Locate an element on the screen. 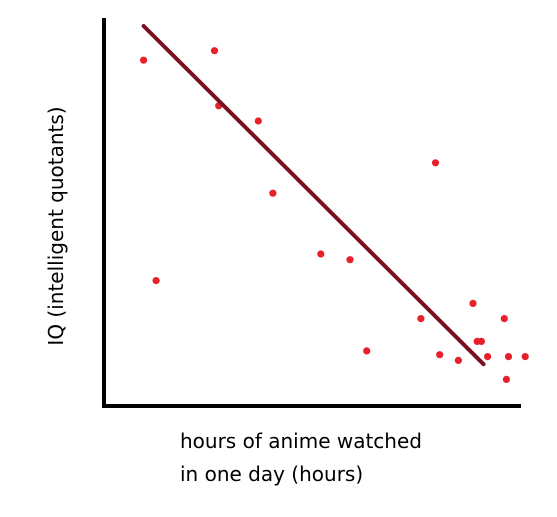 The height and width of the screenshot is (517, 557). x-axis-label-line-1: hours of anime watched is located at coordinates (301, 441).